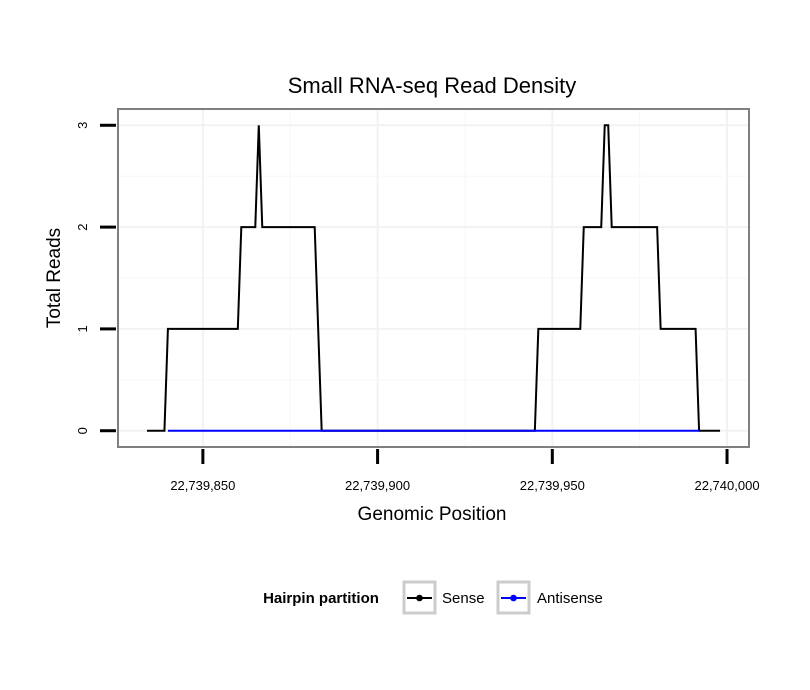  Describe the element at coordinates (377, 485) in the screenshot. I see `x-tick-label: 22,739,900` at that location.